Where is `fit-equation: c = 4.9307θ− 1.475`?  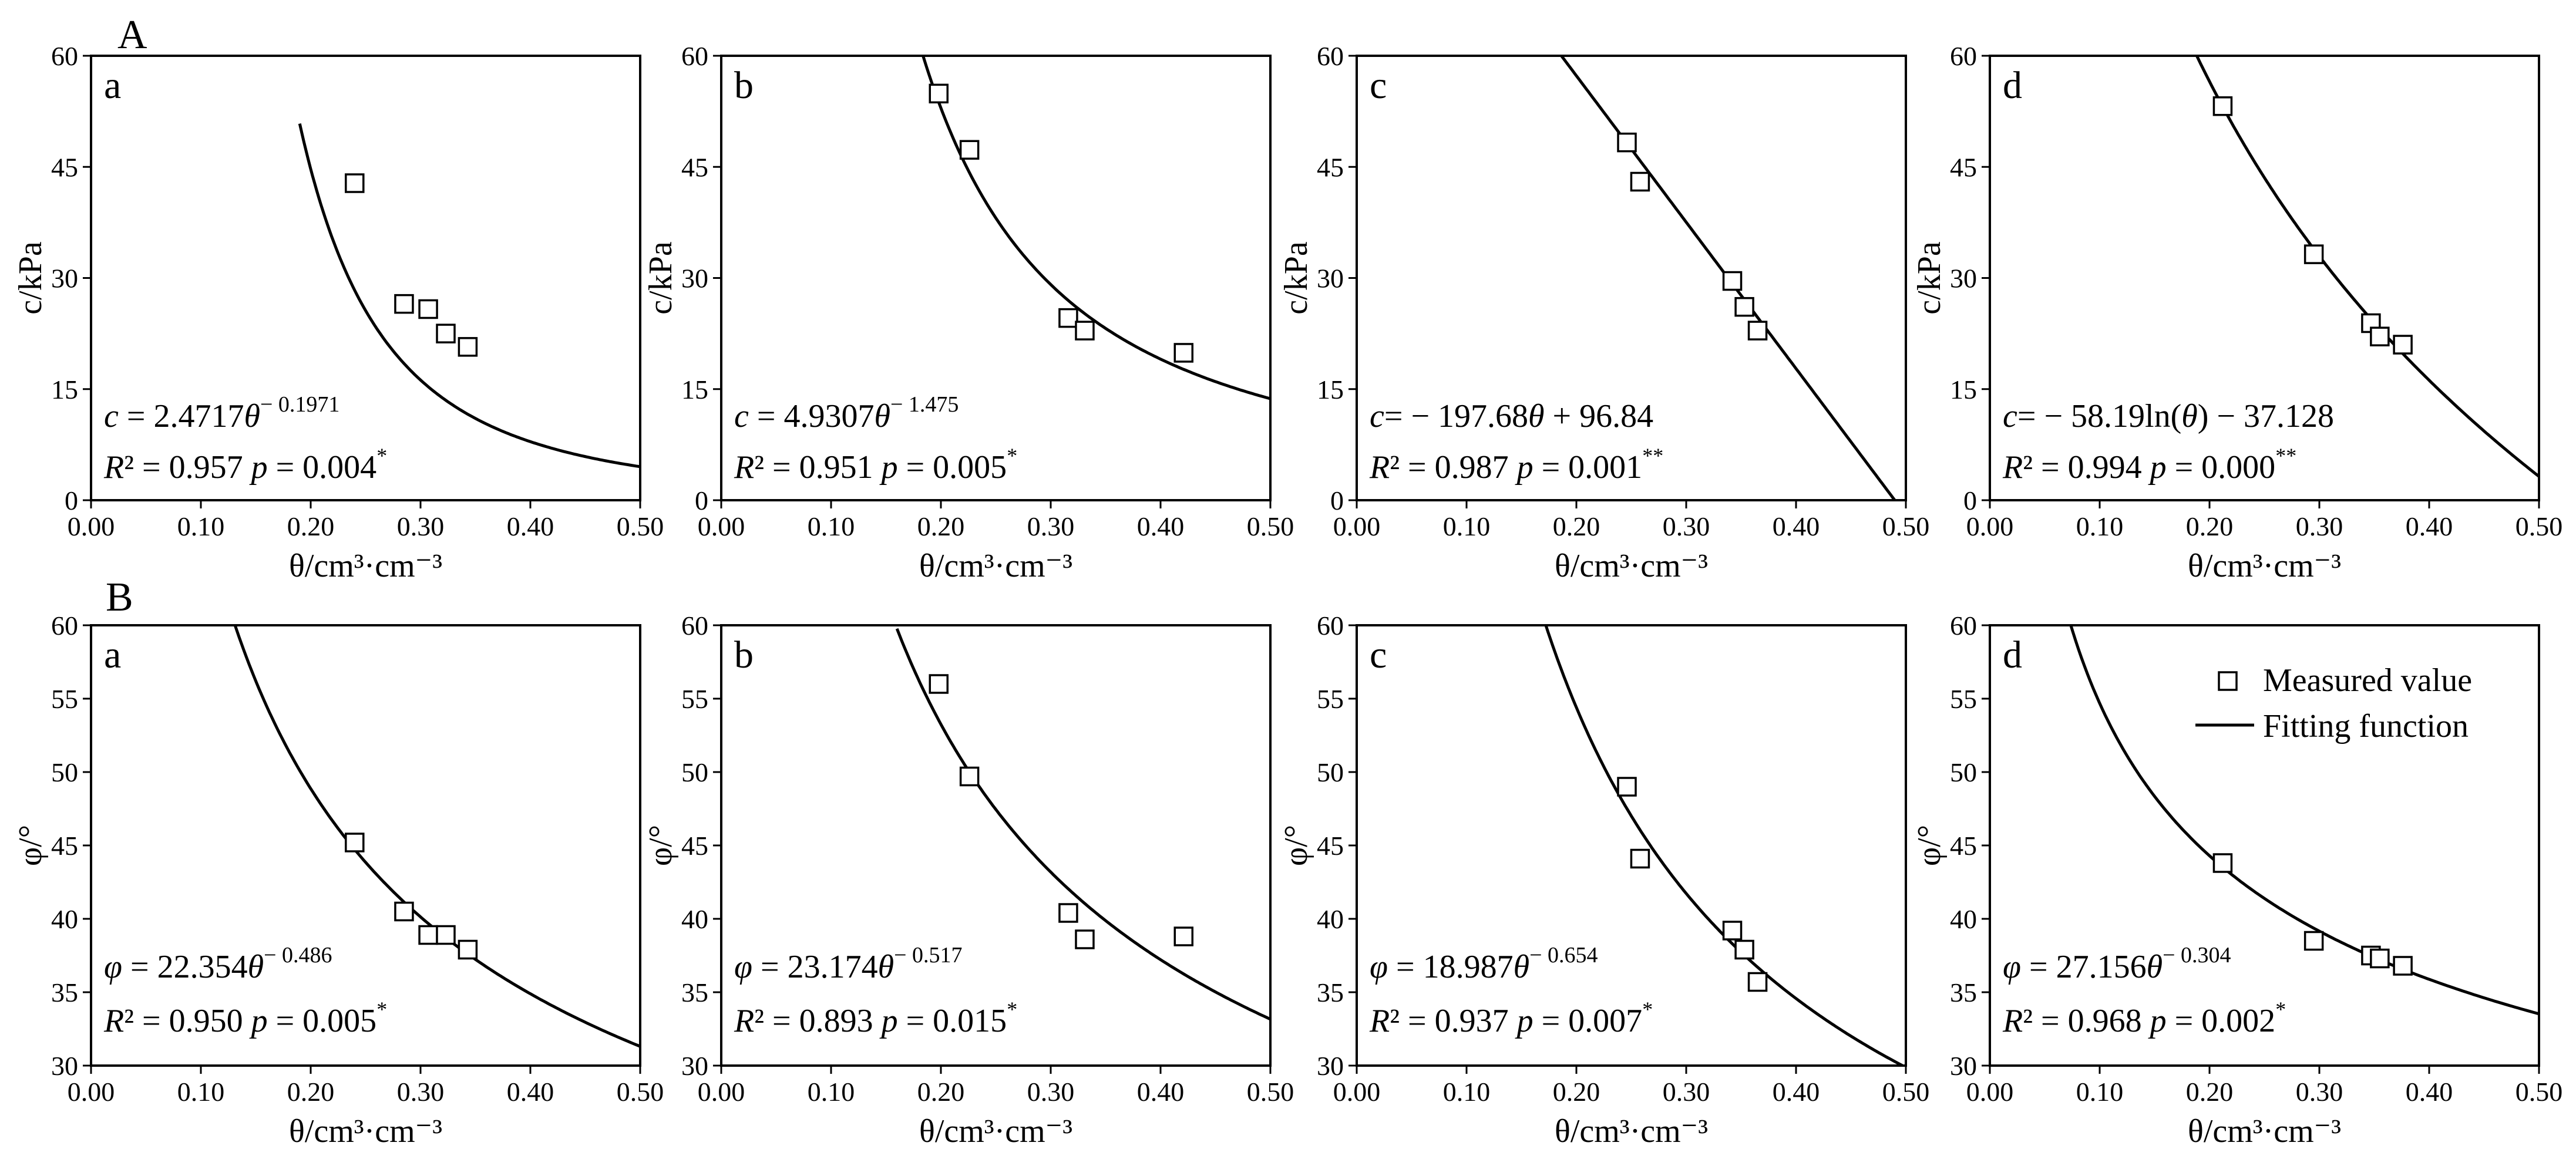 fit-equation: c = 4.9307θ− 1.475 is located at coordinates (846, 413).